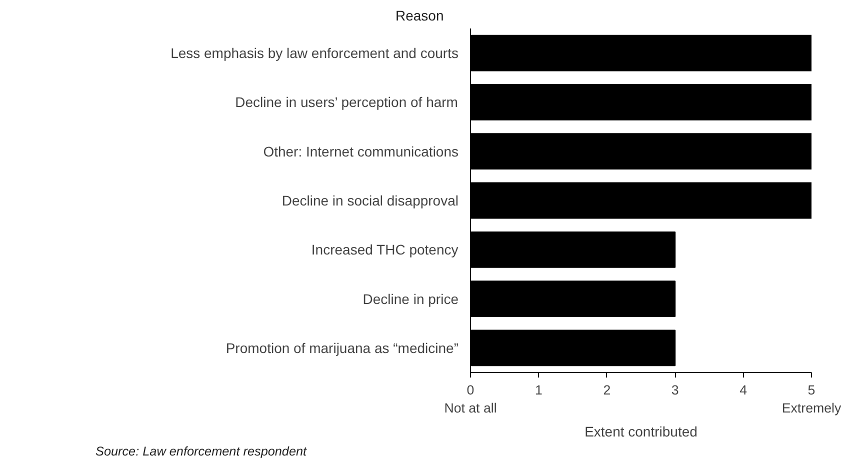 The image size is (851, 458). I want to click on x-tick-label: 5 Extremely, so click(812, 399).